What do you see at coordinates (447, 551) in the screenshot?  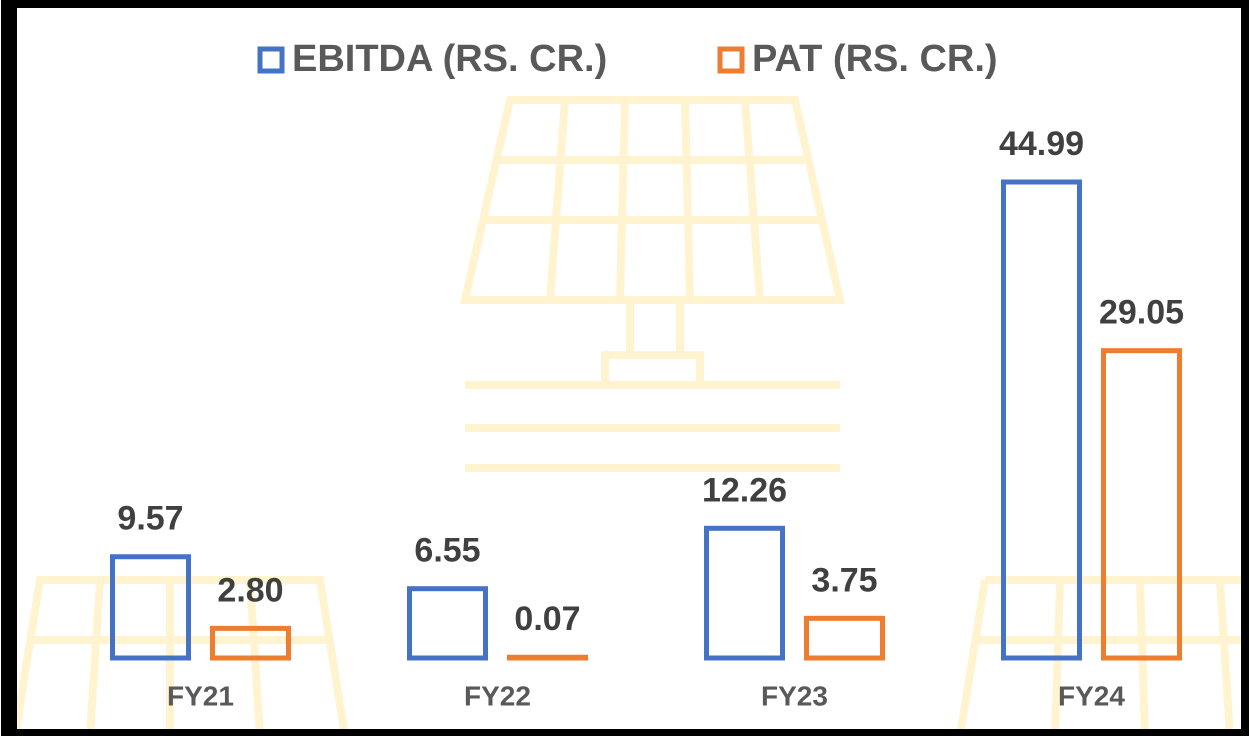 I see `value-label: 6.55` at bounding box center [447, 551].